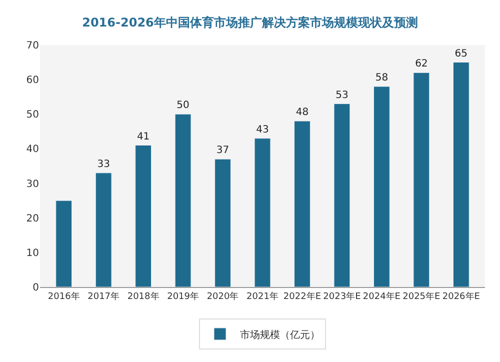  What do you see at coordinates (381, 78) in the screenshot?
I see `data-label: 58` at bounding box center [381, 78].